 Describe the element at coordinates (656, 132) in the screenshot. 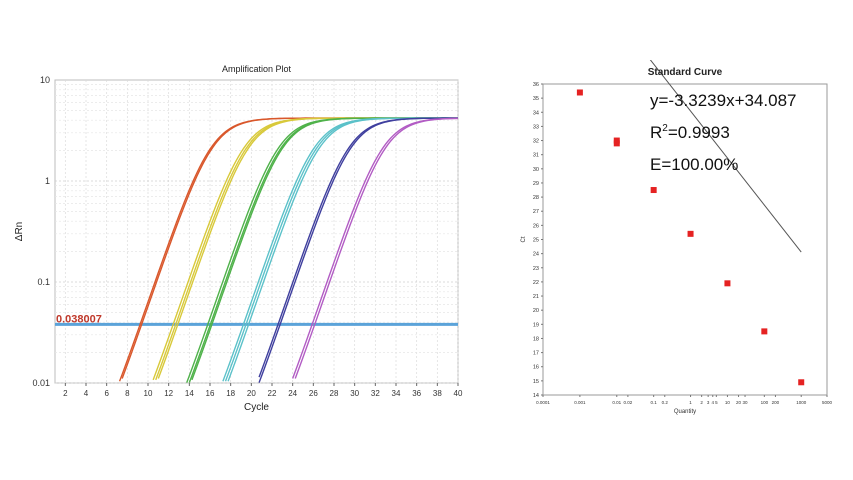

I see `r-squared-prefix: R` at that location.